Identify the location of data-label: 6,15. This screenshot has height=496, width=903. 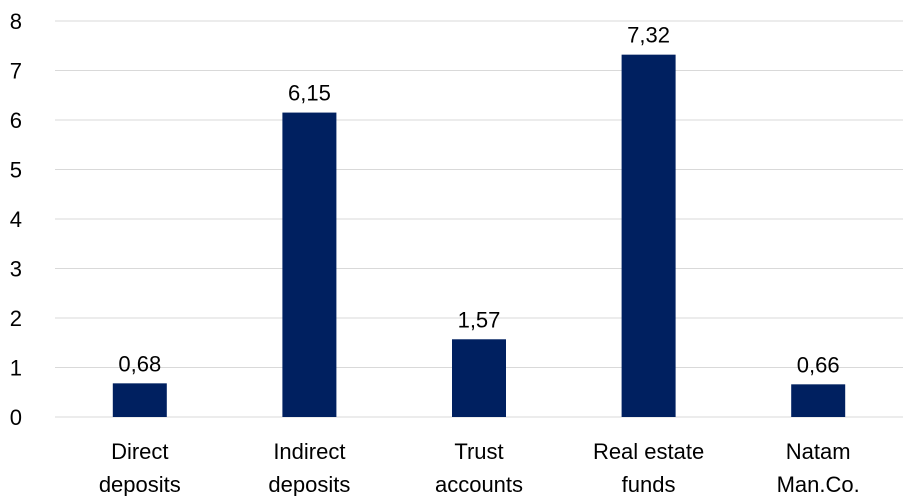
(309, 93).